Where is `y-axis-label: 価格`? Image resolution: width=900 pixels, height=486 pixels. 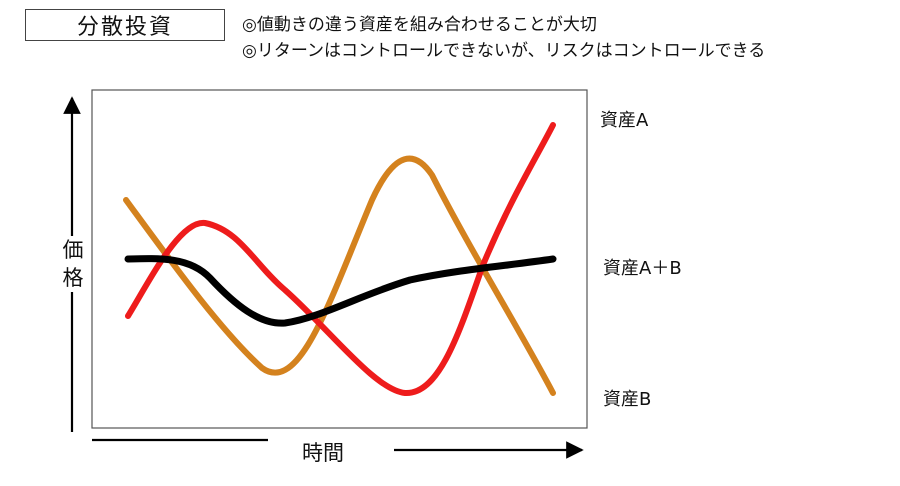
y-axis-label: 価格 is located at coordinates (73, 264).